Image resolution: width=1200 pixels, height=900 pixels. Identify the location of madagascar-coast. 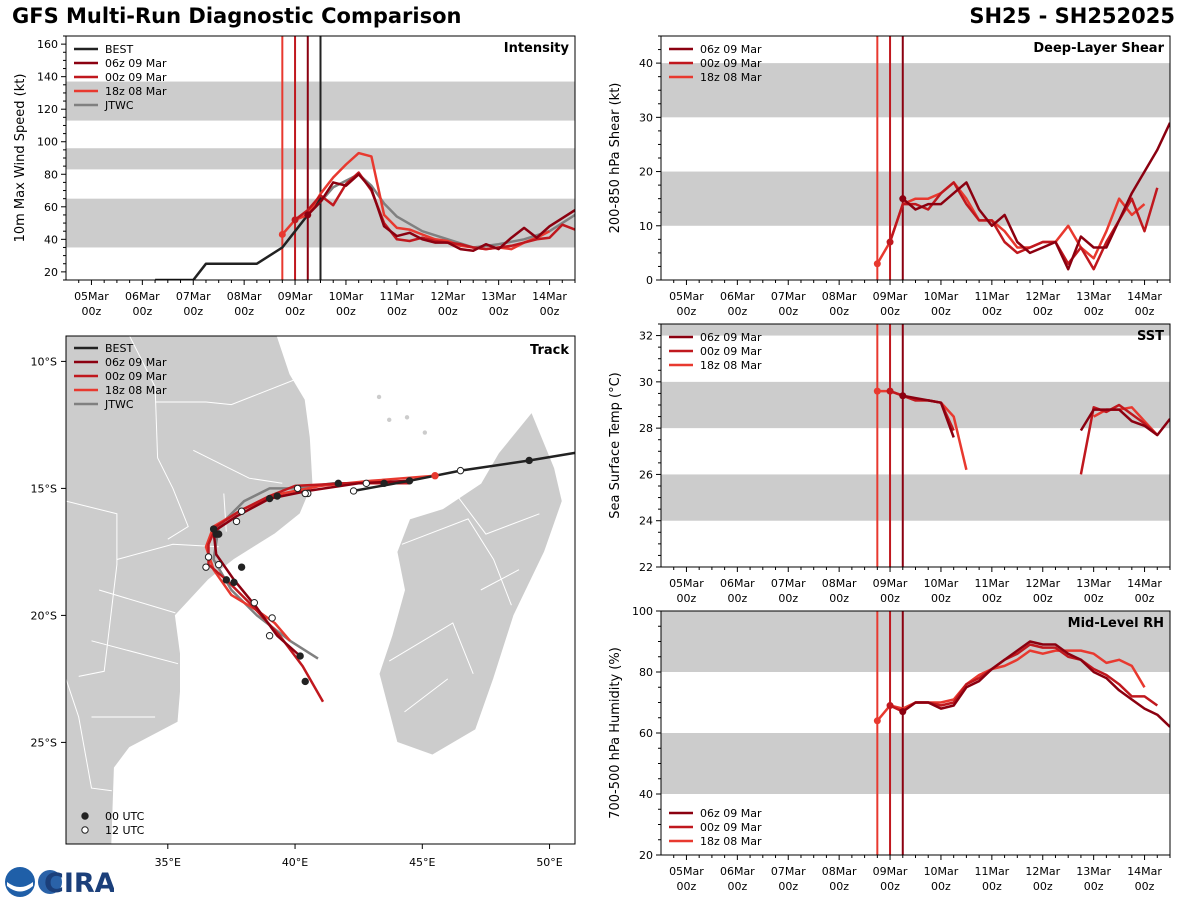
(470, 583).